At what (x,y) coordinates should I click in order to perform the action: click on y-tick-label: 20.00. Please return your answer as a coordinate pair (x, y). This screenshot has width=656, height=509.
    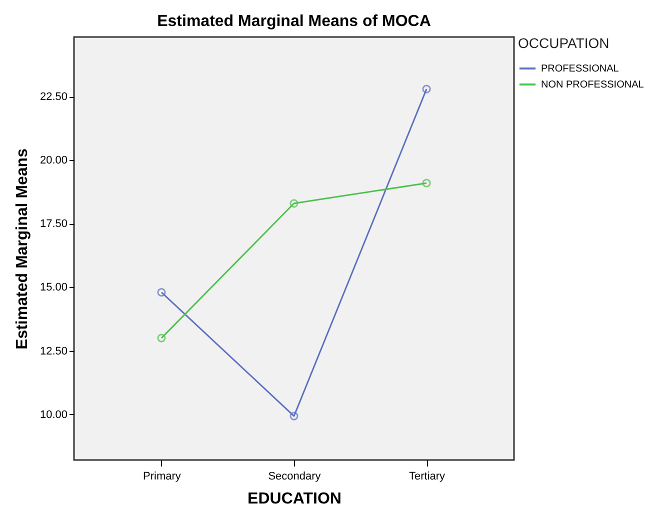
    Looking at the image, I should click on (54, 160).